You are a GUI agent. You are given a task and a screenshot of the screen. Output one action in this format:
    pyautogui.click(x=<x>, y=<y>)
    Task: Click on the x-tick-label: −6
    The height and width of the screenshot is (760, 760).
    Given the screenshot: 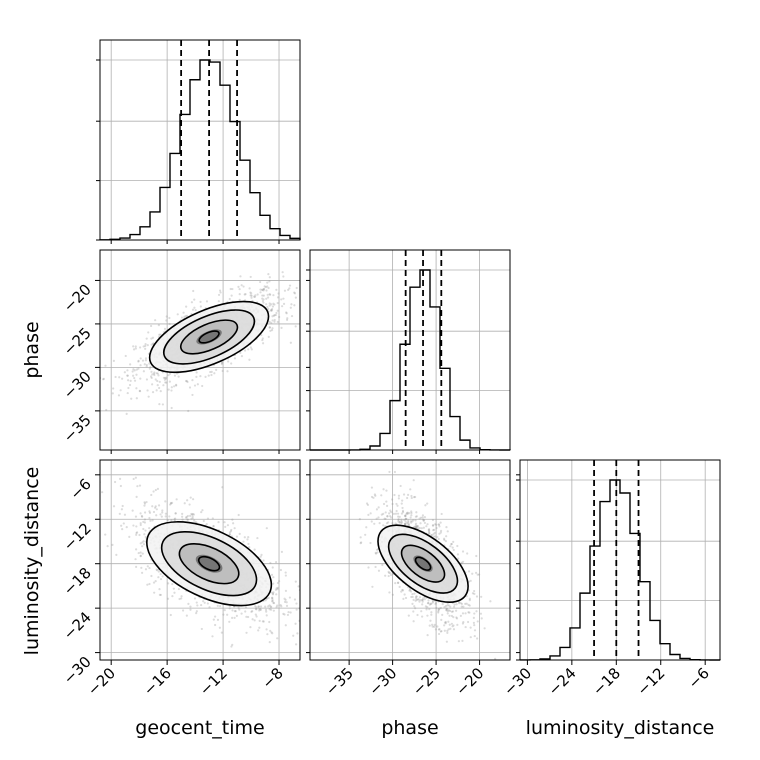 What is the action you would take?
    pyautogui.click(x=699, y=678)
    